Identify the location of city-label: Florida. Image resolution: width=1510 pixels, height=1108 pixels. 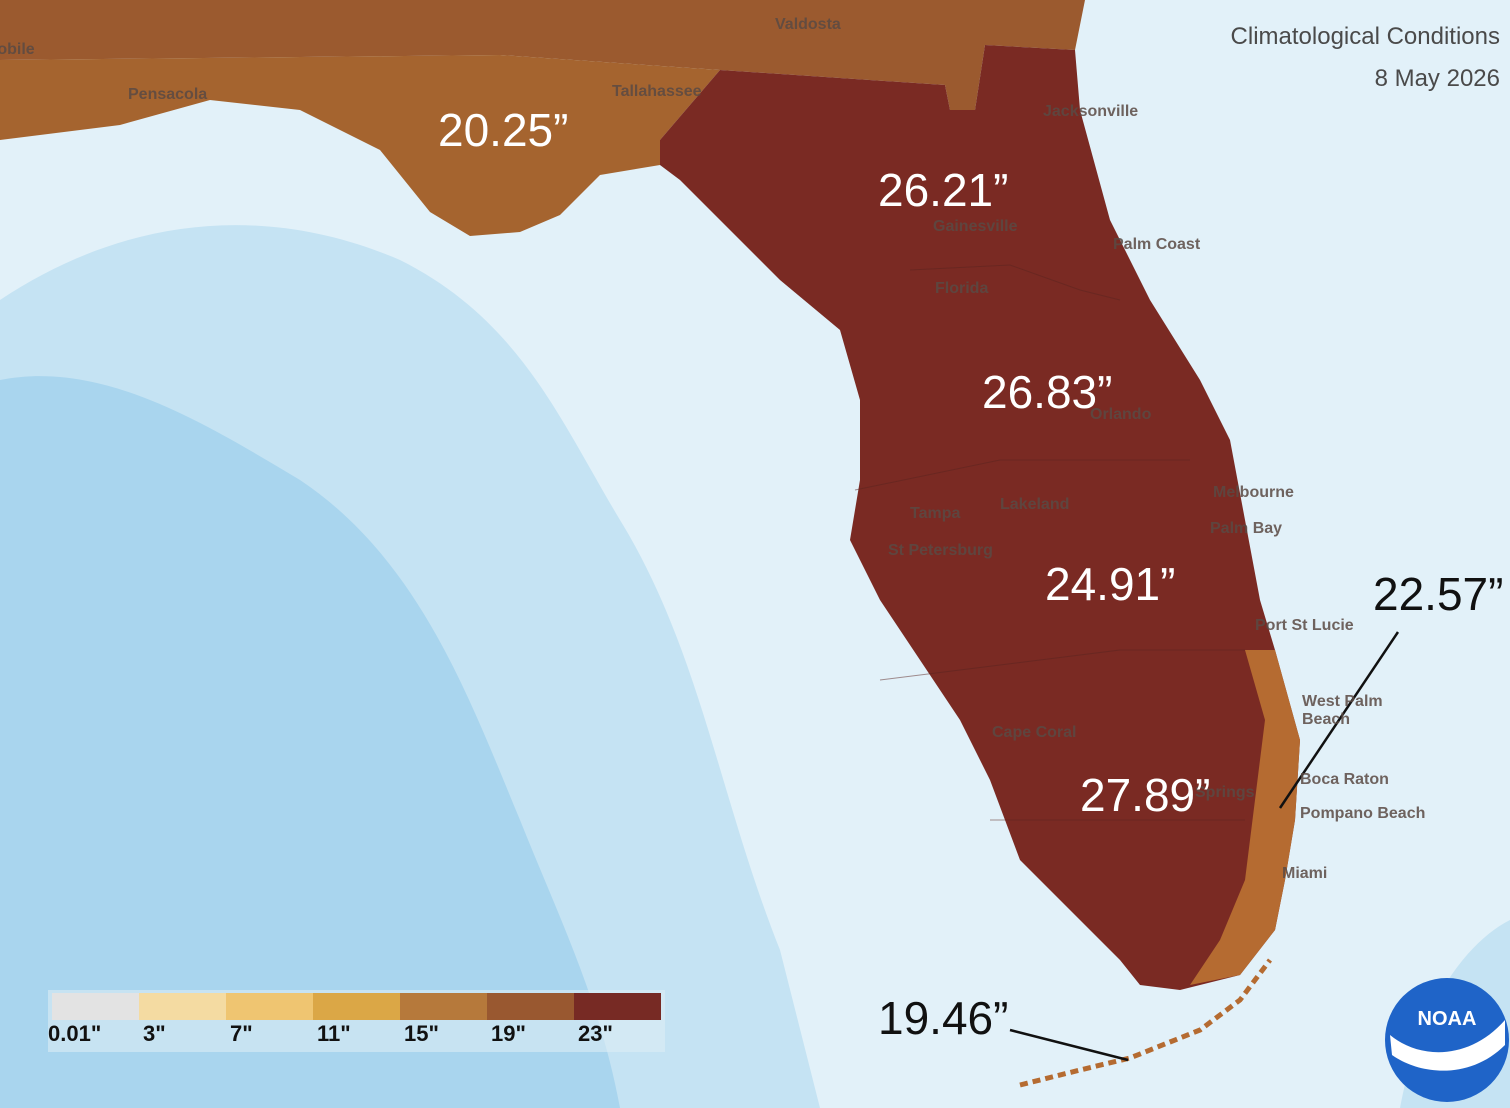
(961, 288).